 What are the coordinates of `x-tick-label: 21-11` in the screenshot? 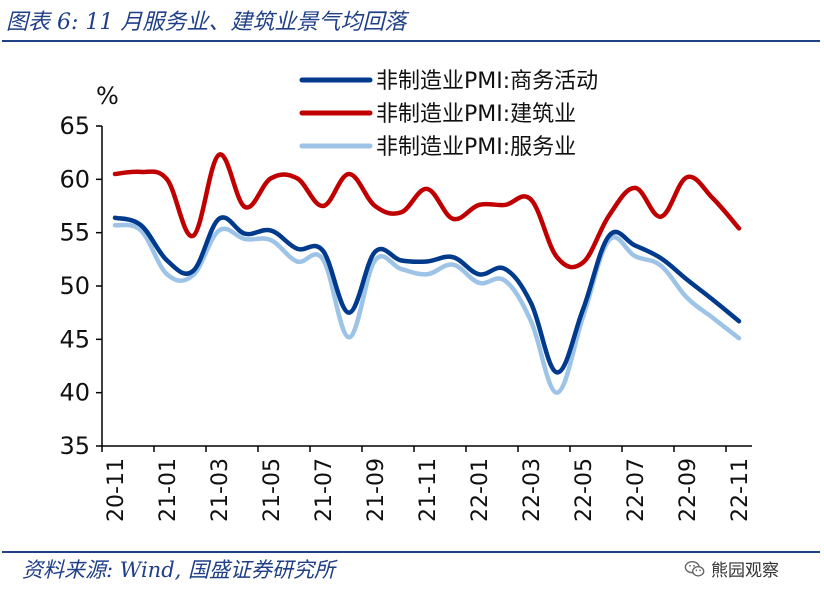 It's located at (428, 490).